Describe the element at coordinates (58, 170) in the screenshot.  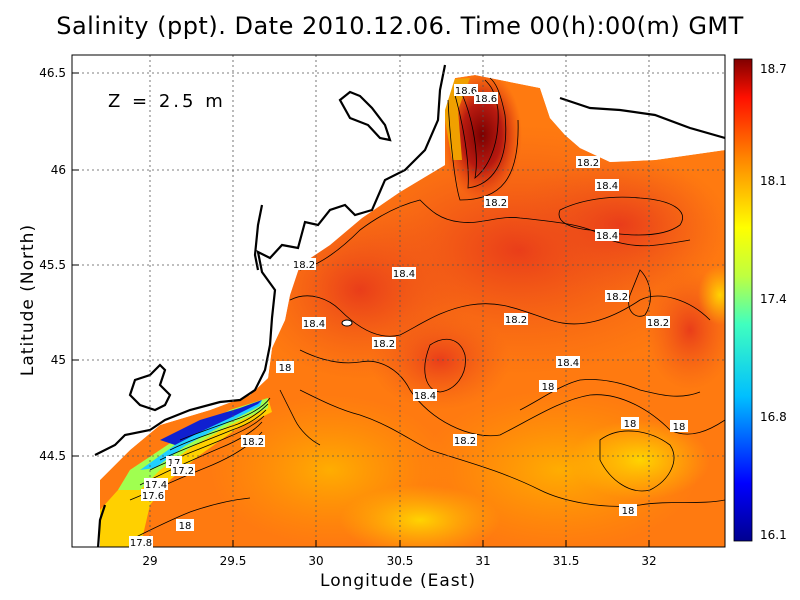
I see `y-tick-label: 46` at that location.